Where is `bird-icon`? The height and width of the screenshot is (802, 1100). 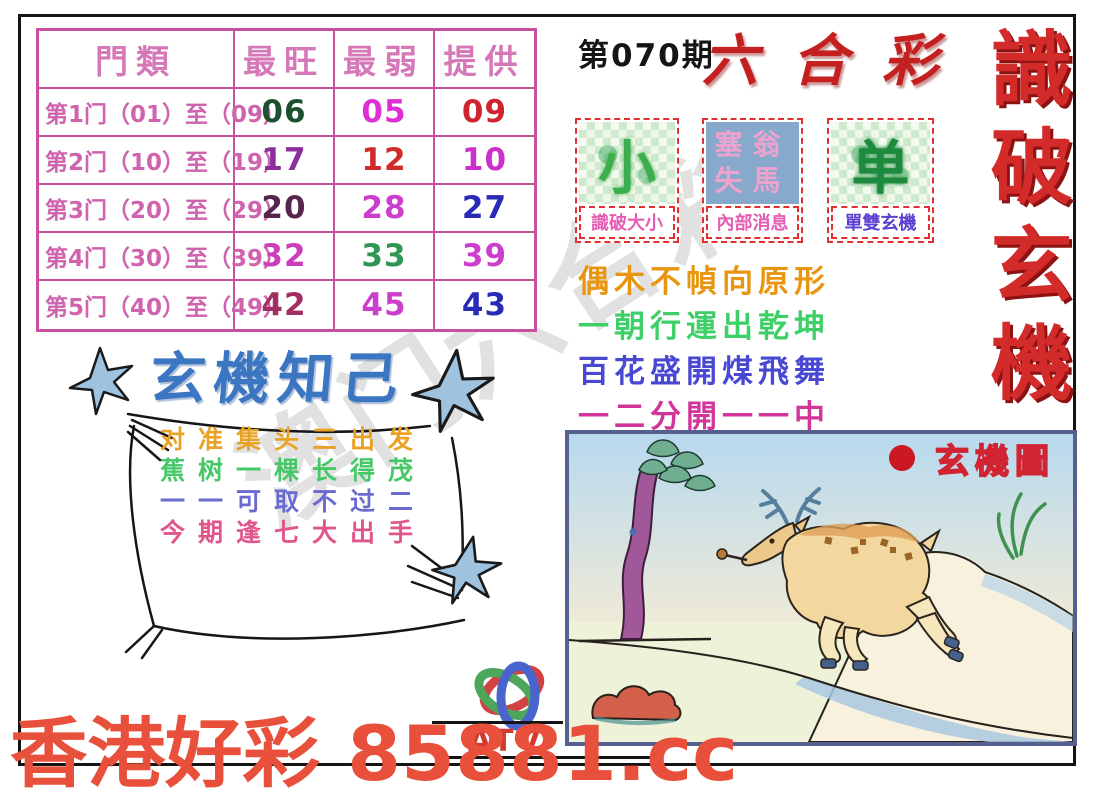 bird-icon is located at coordinates (285, 475).